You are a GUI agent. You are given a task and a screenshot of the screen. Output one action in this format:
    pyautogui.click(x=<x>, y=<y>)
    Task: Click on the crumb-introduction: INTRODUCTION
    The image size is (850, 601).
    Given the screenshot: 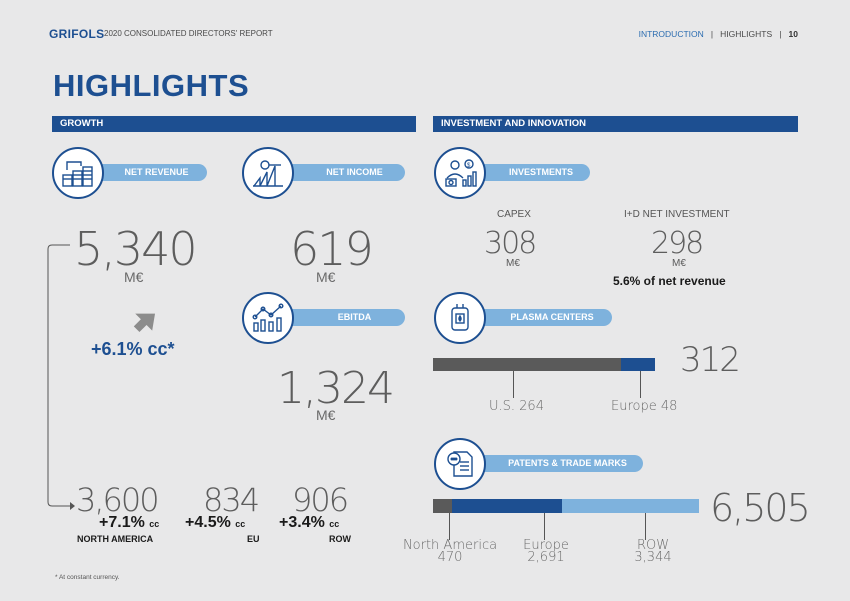 What is the action you would take?
    pyautogui.click(x=671, y=34)
    